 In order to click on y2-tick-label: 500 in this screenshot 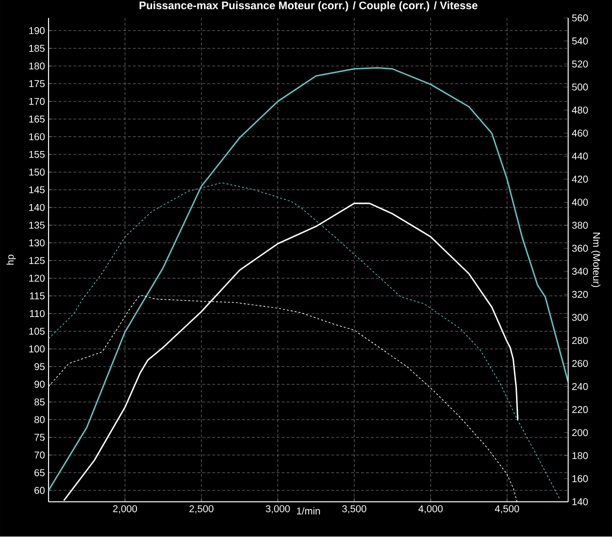, I will do `click(580, 87)`.